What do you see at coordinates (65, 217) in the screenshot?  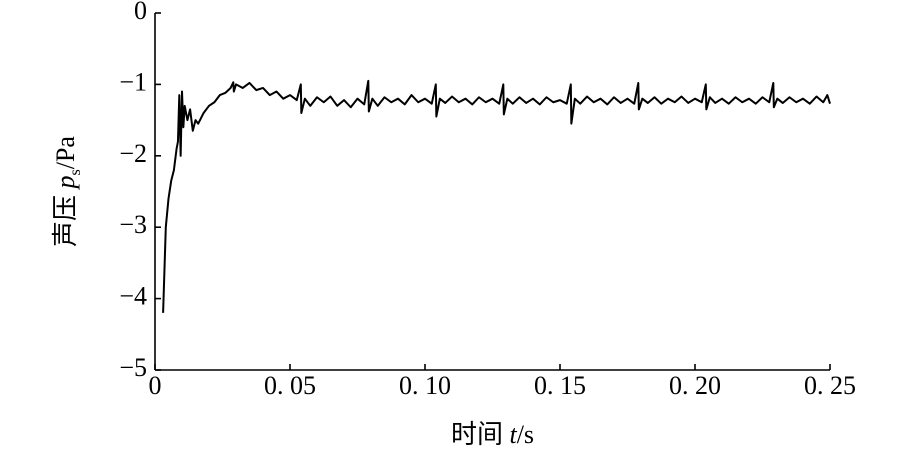 I see `y-axis-label-part: 声压` at bounding box center [65, 217].